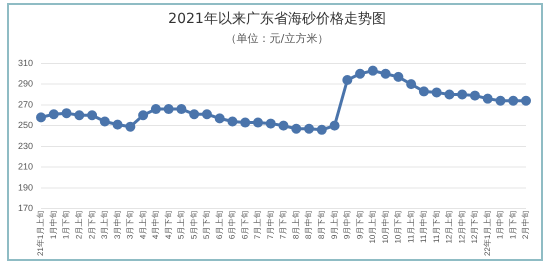 This screenshot has height=269, width=554. What do you see at coordinates (26, 167) in the screenshot?
I see `y-tick-label: 210` at bounding box center [26, 167].